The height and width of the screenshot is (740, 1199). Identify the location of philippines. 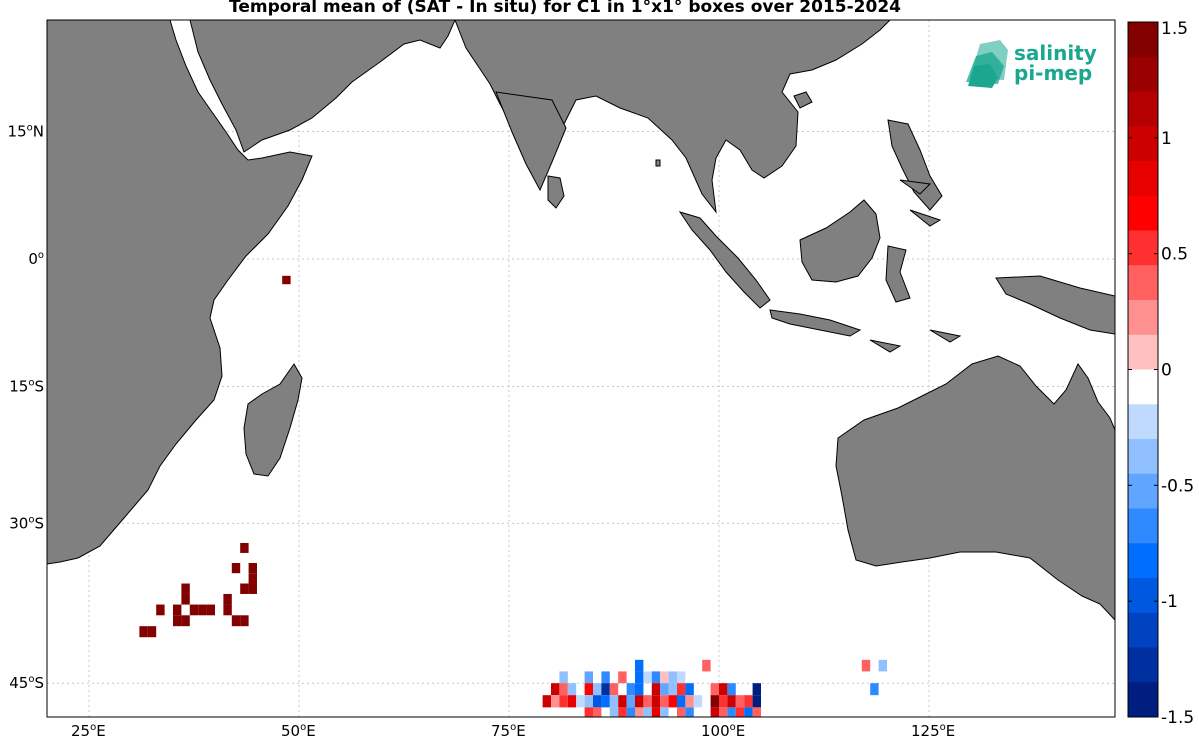
(915, 165).